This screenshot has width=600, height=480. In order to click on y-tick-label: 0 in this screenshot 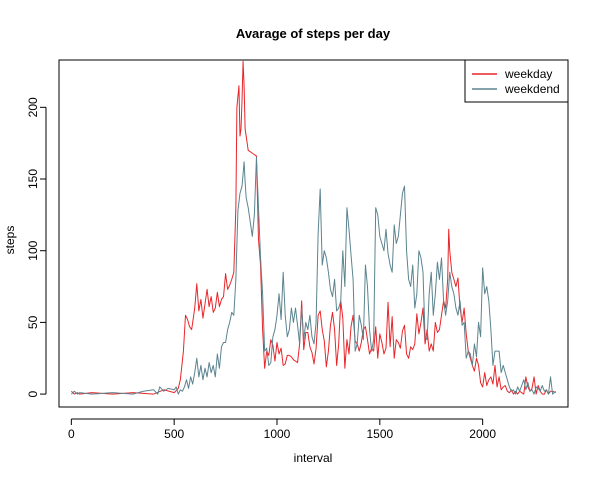, I will do `click(33, 393)`.